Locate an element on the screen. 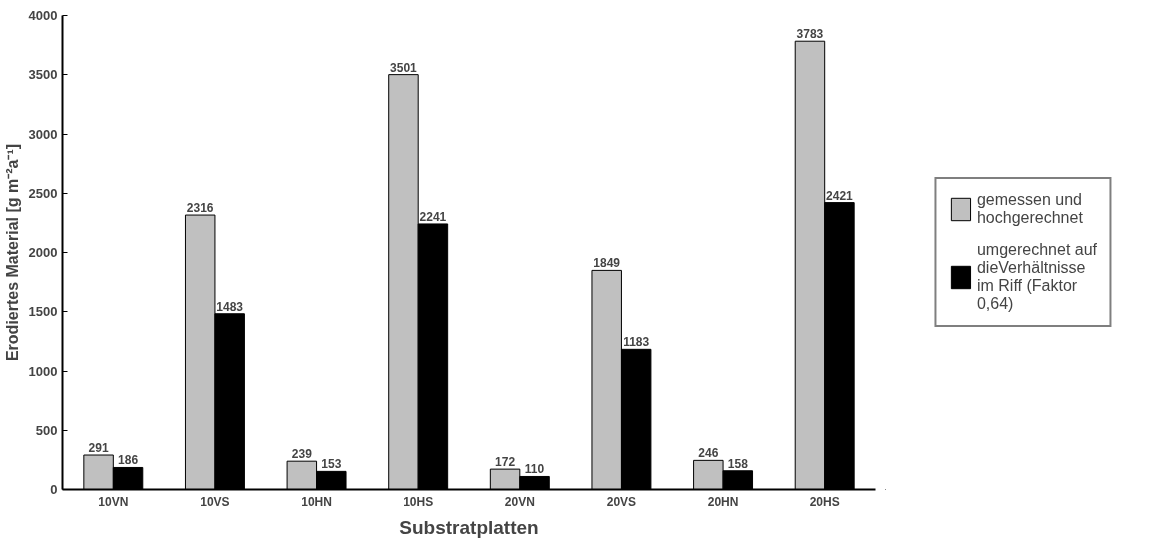 The image size is (1174, 551). x-tick-label: 10HN is located at coordinates (316, 501).